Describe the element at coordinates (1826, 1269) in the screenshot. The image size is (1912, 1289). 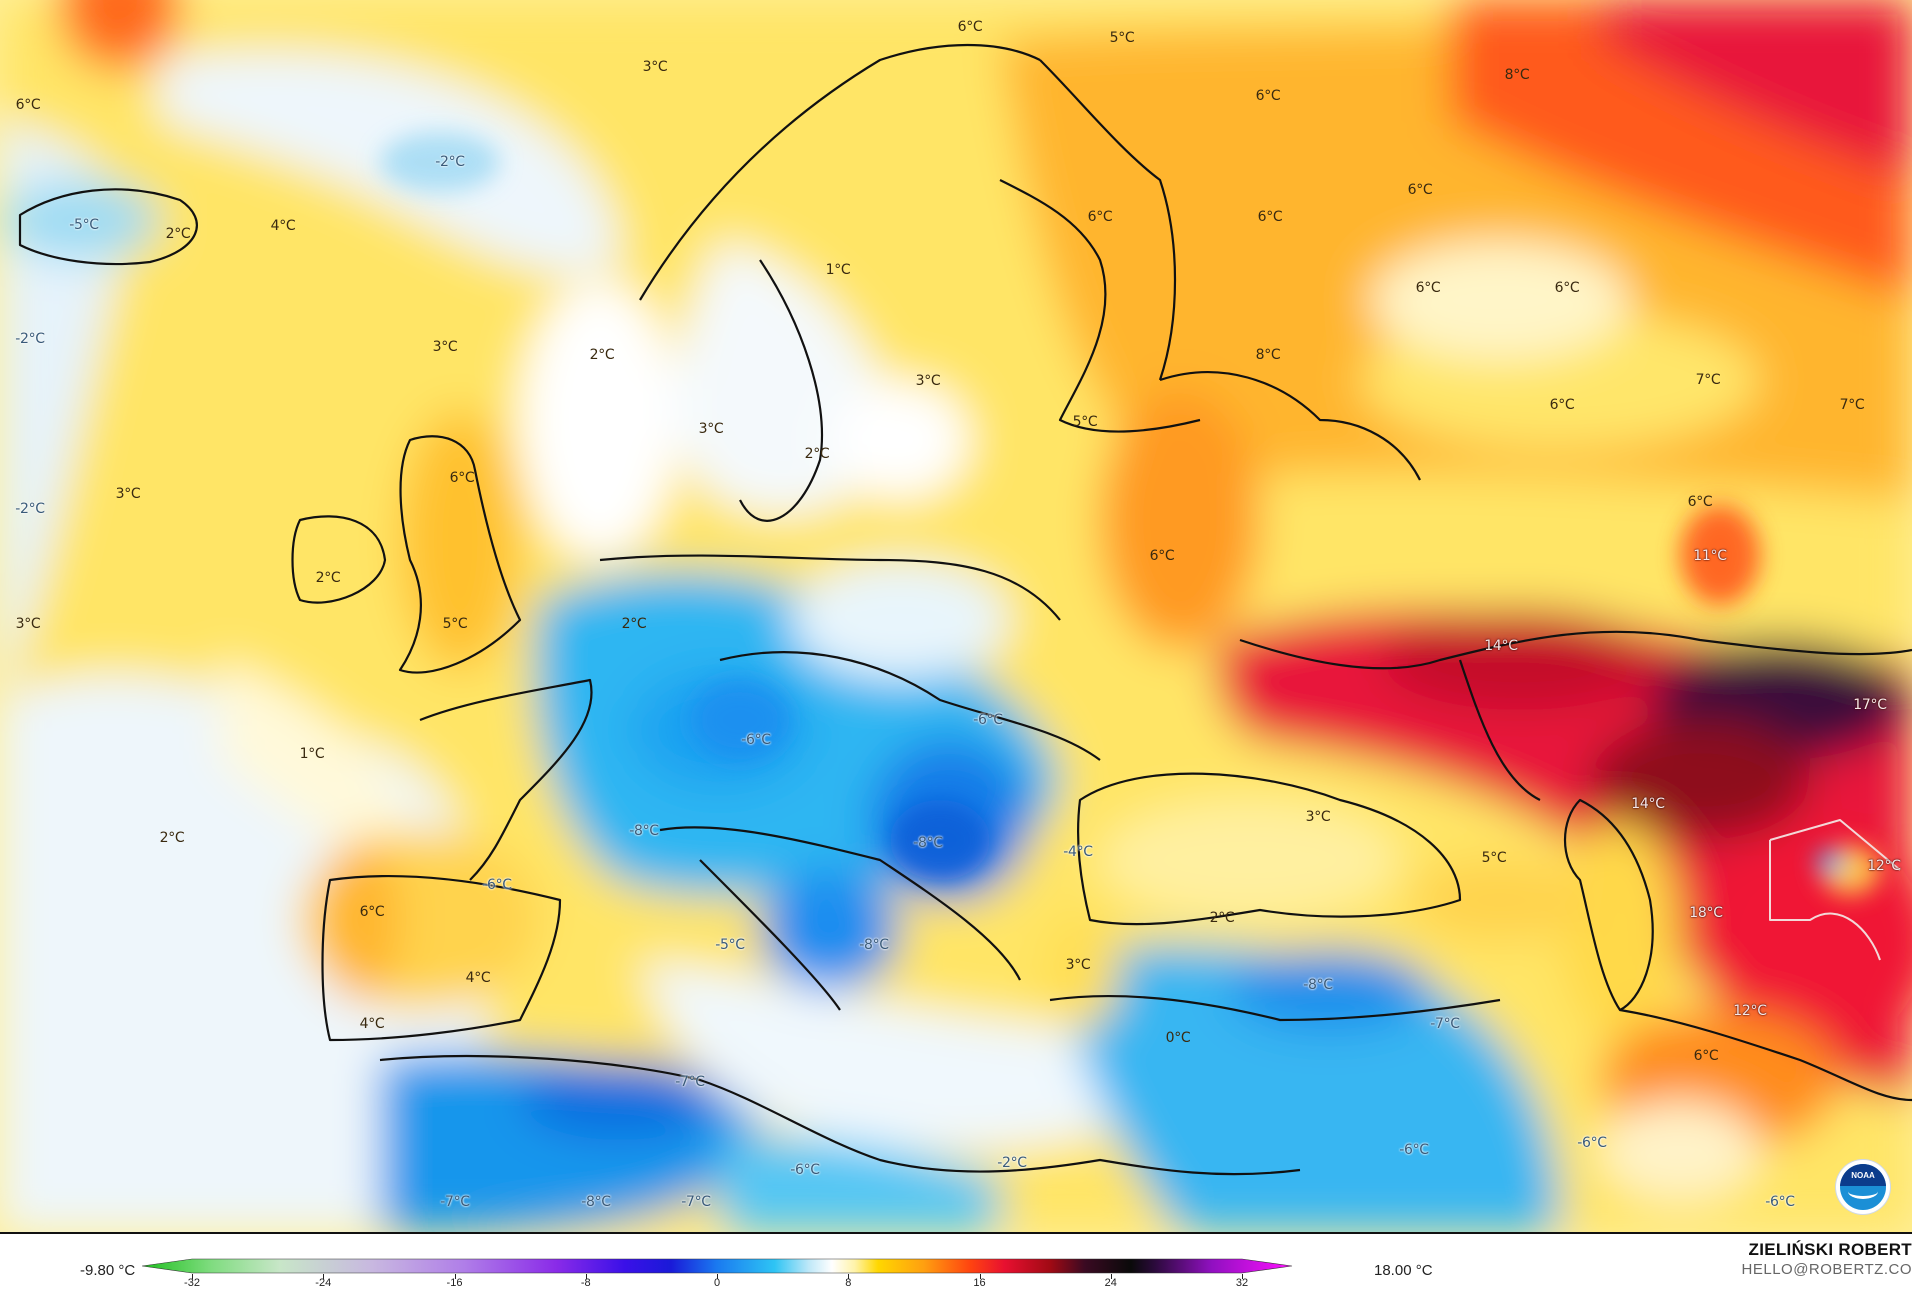
I see `author-email: HELLO@ROBERTZ.CO` at that location.